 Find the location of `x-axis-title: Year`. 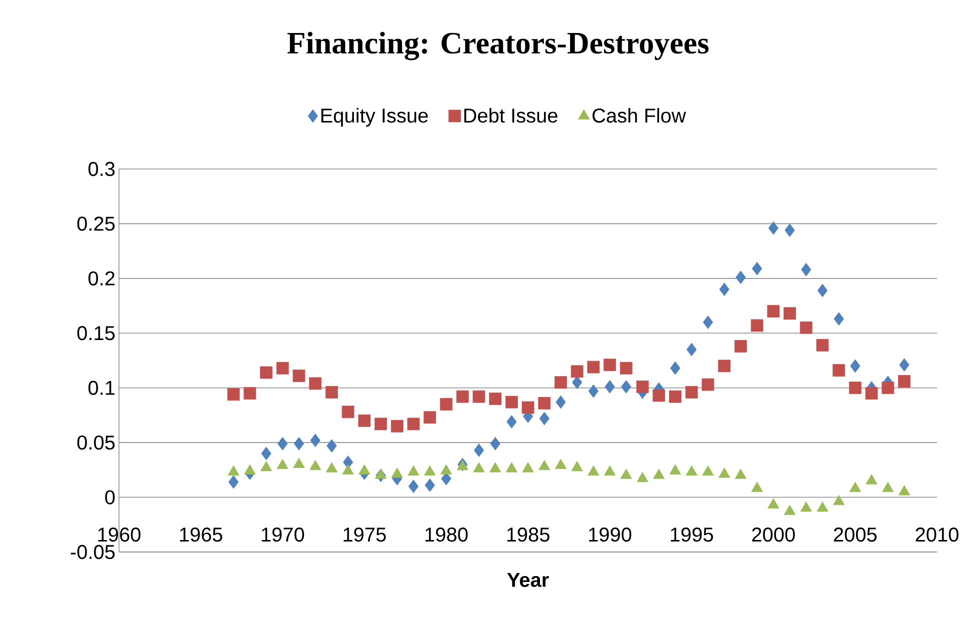

x-axis-title: Year is located at coordinates (528, 580).